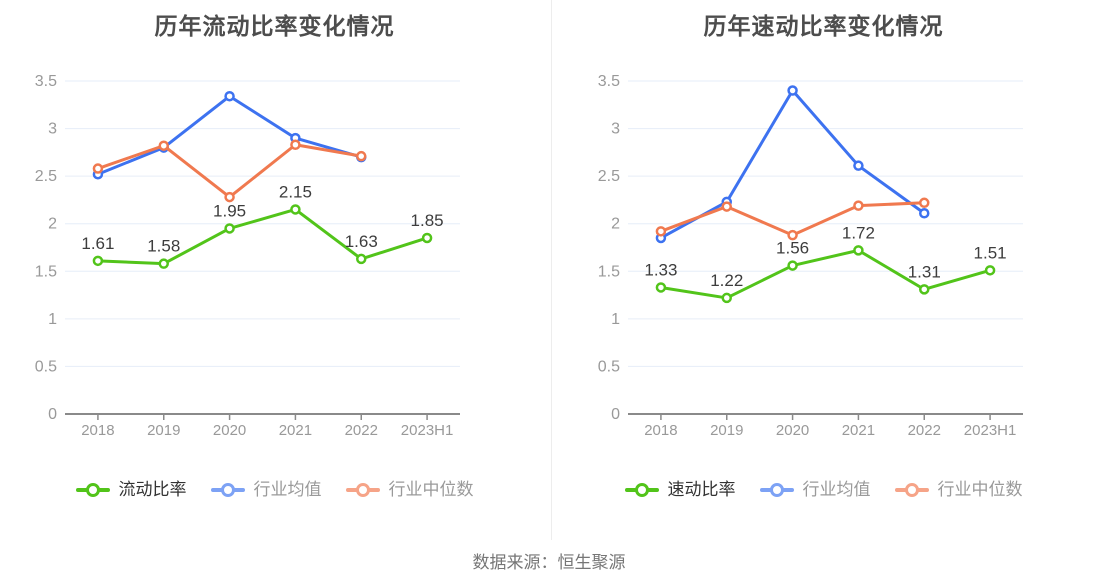 The width and height of the screenshot is (1098, 586). Describe the element at coordinates (549, 562) in the screenshot. I see `source-note: 数据来源：恒生聚源` at that location.